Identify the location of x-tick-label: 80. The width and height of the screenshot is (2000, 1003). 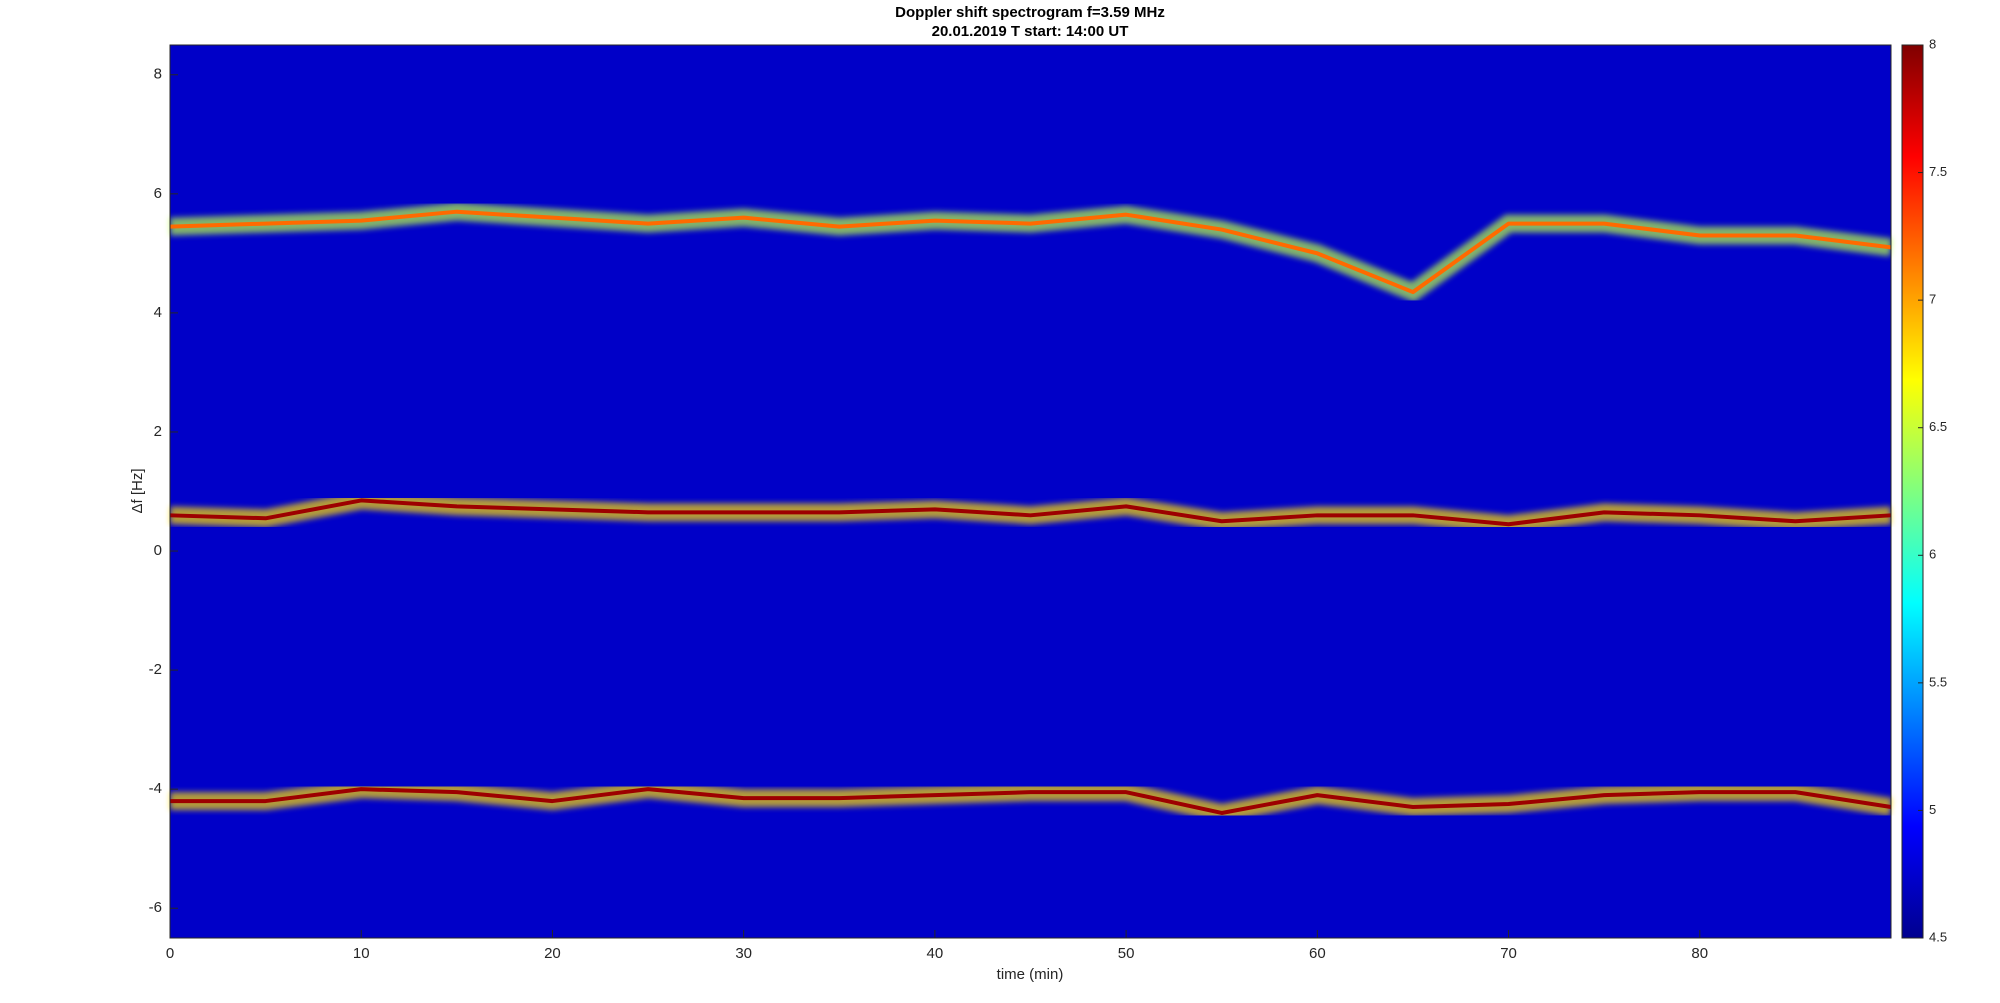
(1699, 953).